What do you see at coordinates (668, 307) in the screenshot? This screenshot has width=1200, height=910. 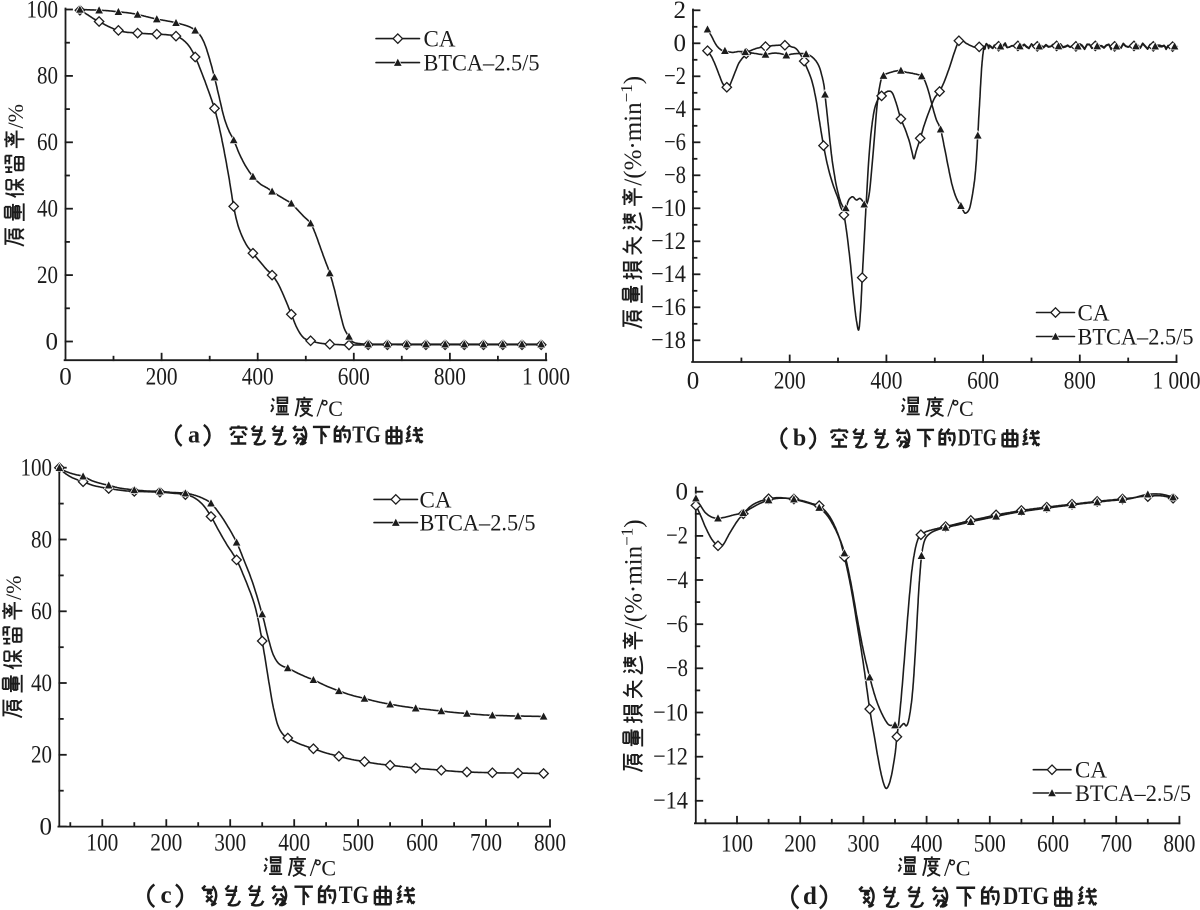 I see `svg-text: −16` at bounding box center [668, 307].